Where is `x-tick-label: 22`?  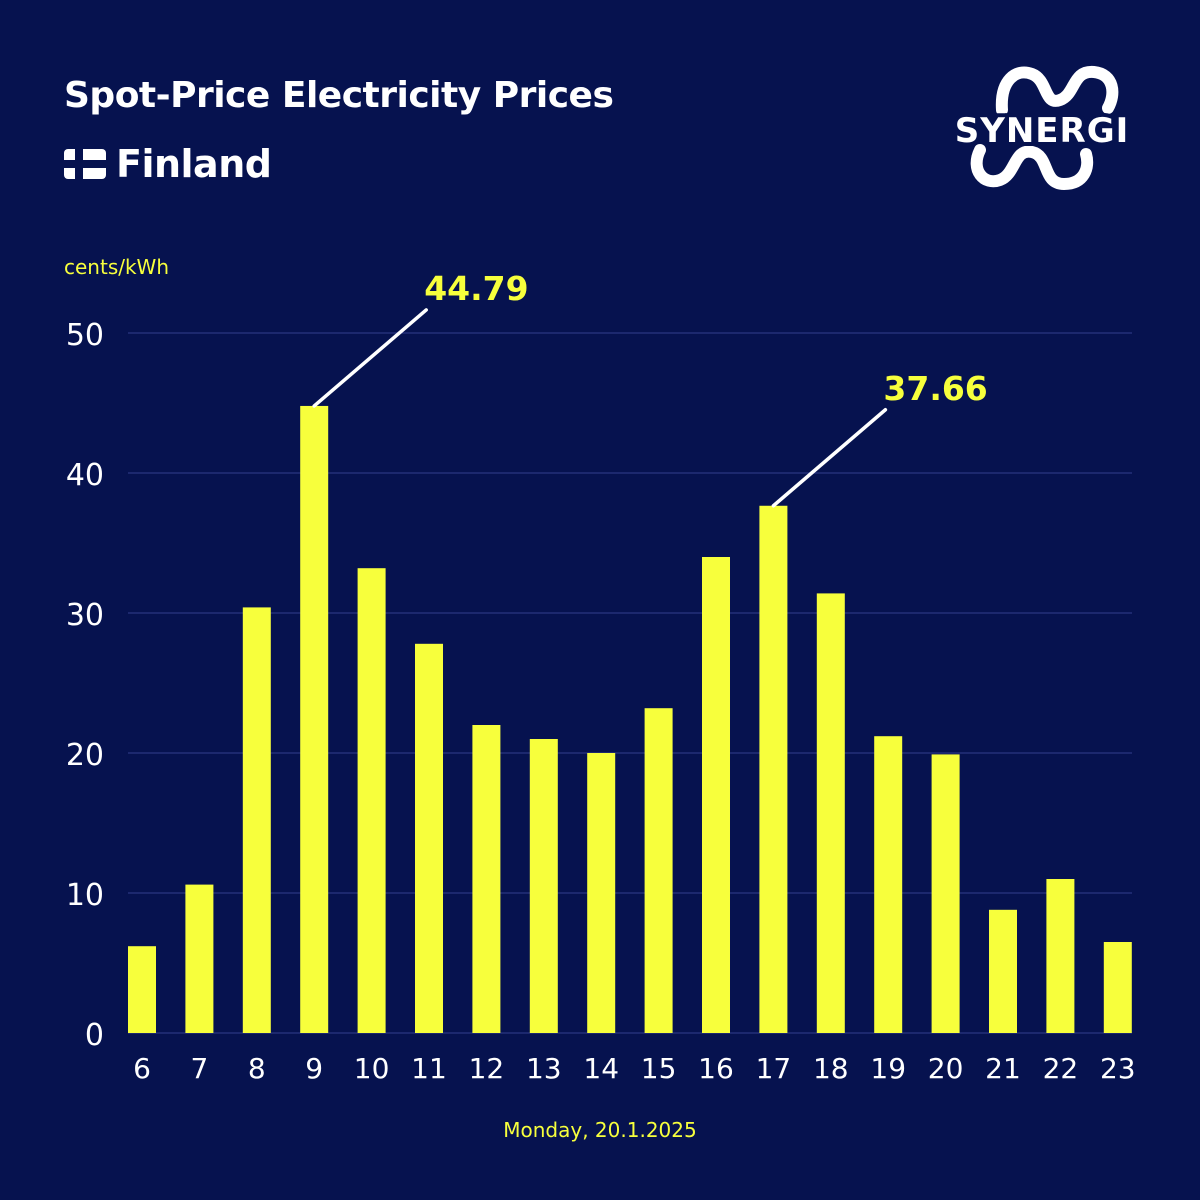
x-tick-label: 22 is located at coordinates (1061, 1068).